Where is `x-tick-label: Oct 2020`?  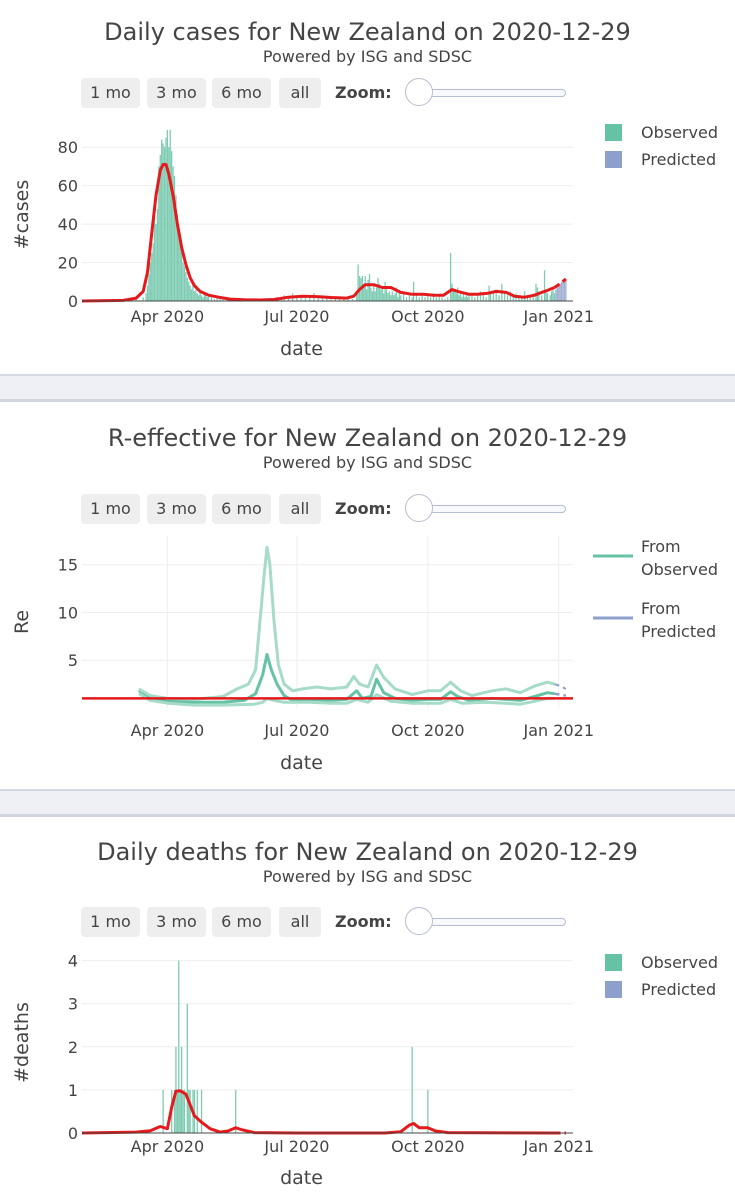
x-tick-label: Oct 2020 is located at coordinates (427, 730).